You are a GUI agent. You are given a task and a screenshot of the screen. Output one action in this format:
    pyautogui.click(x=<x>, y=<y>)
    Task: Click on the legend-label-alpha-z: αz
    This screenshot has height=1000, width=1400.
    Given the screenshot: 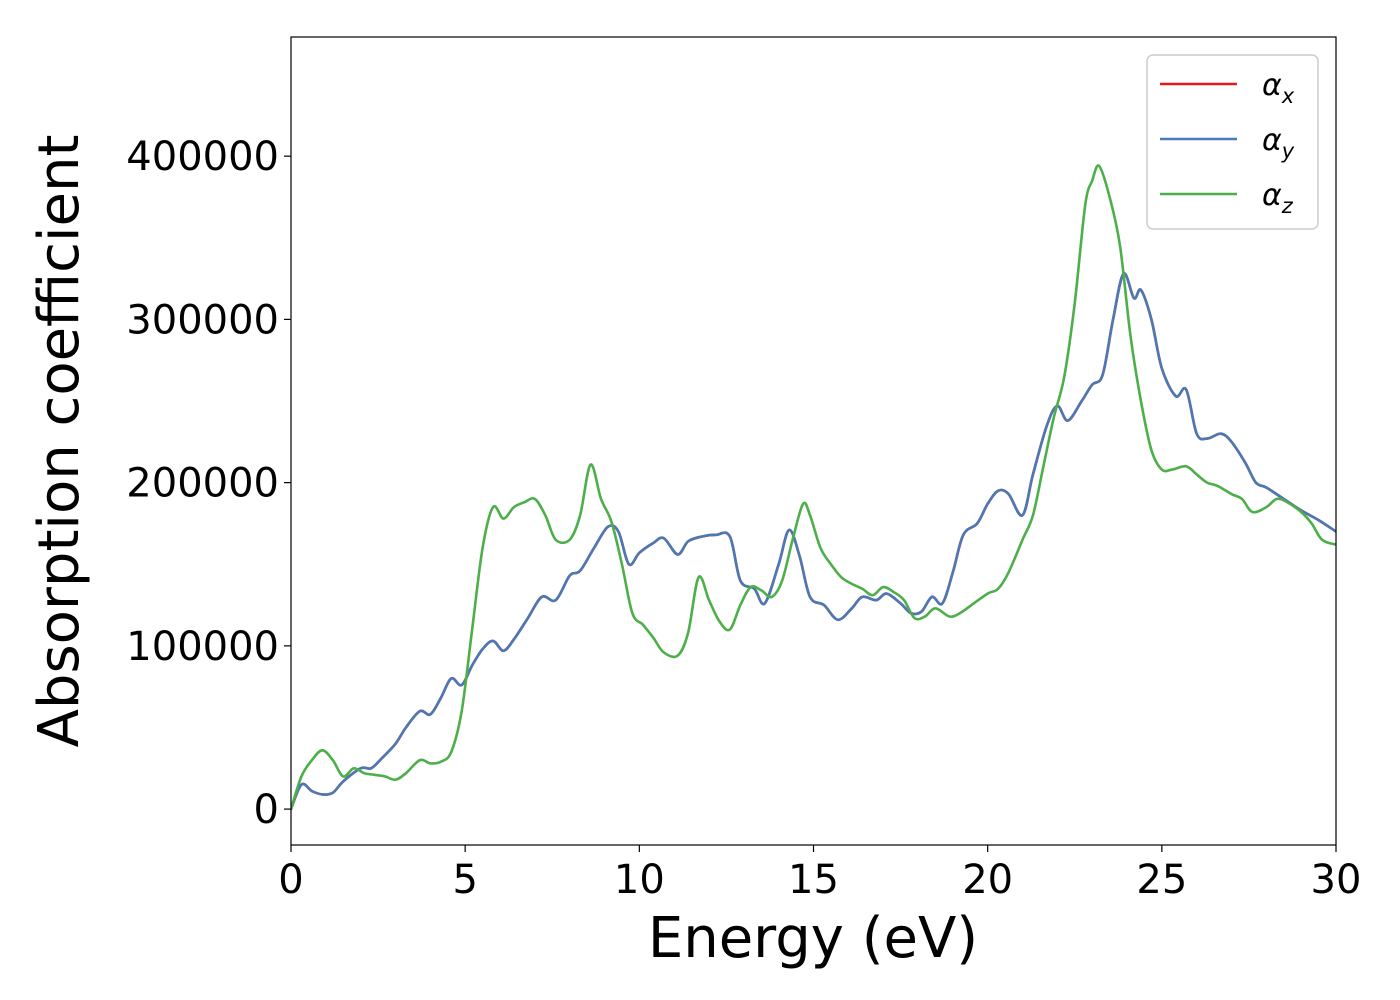 What is the action you would take?
    pyautogui.click(x=1278, y=198)
    